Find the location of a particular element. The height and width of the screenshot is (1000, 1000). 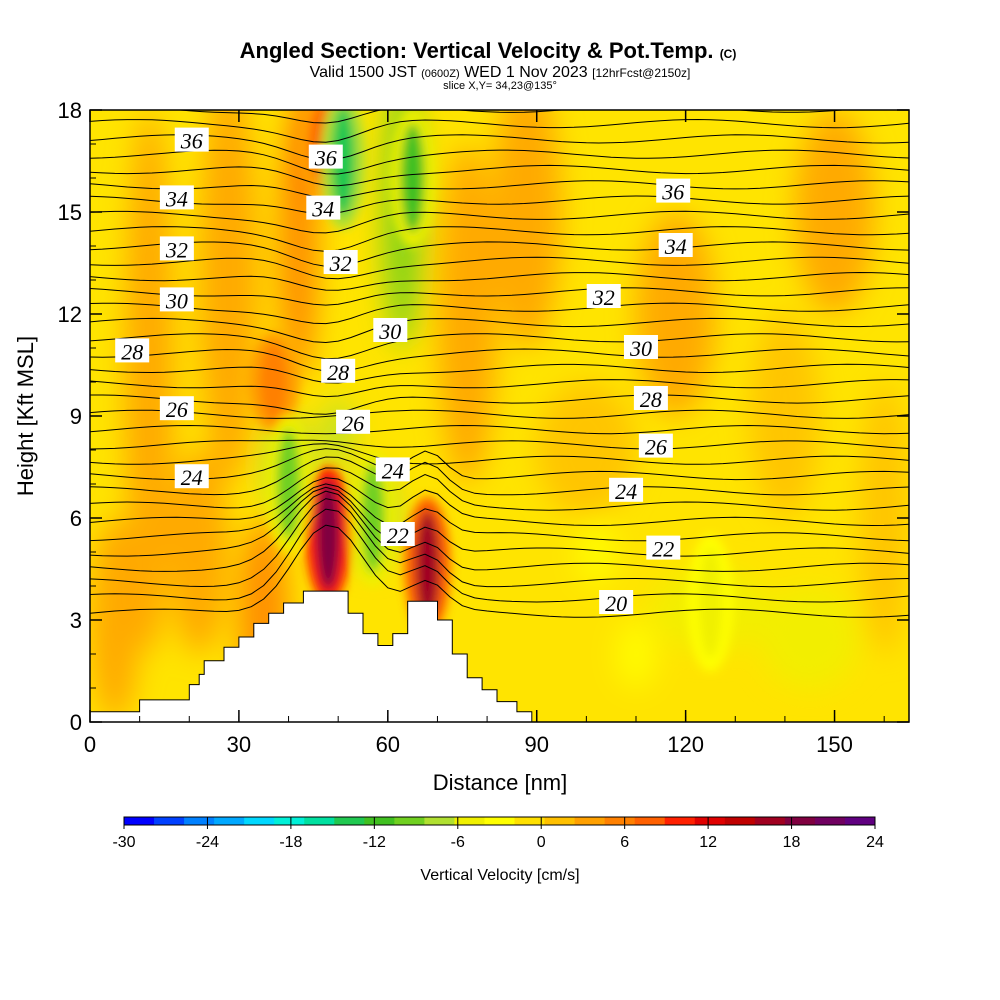

x-tick-label: 60 is located at coordinates (388, 744).